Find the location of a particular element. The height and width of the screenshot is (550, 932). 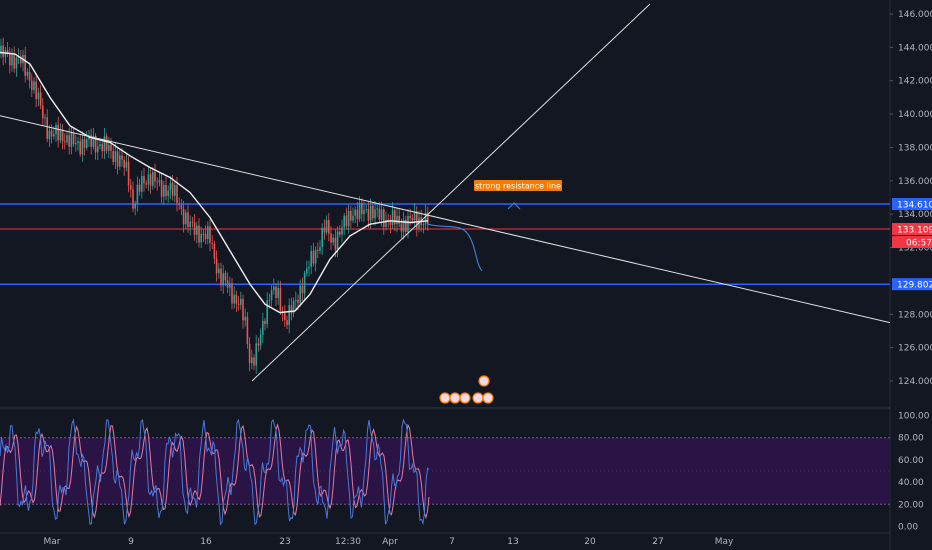

time-tick-label-5: Apr is located at coordinates (390, 542).